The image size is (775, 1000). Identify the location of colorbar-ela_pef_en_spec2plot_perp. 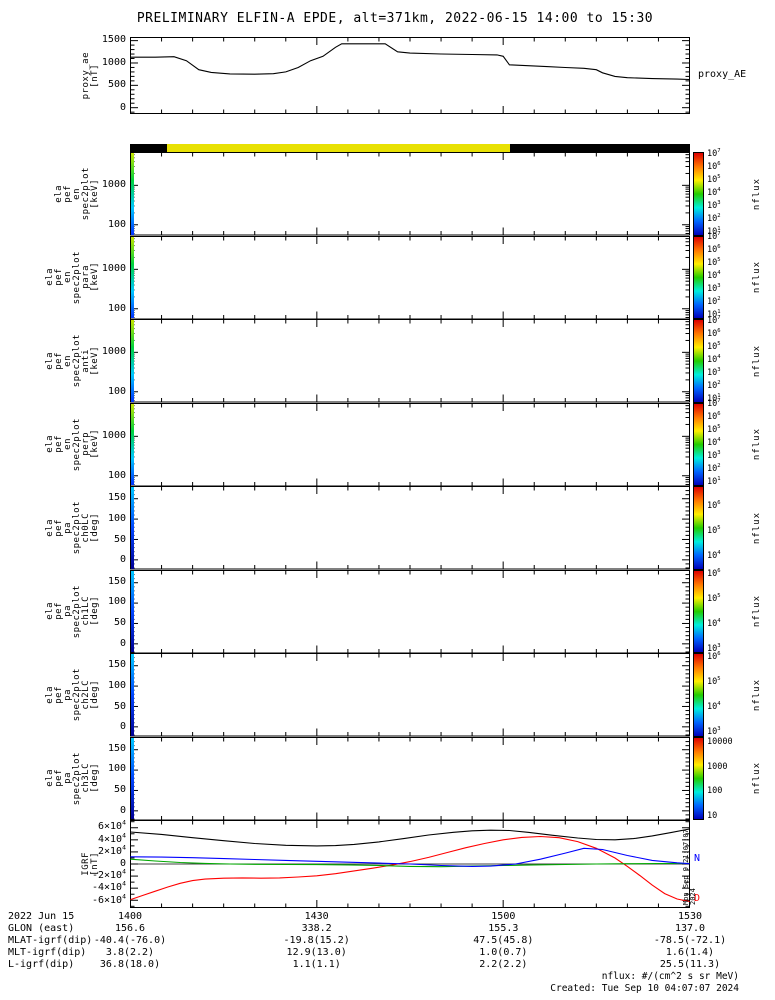
(698, 444).